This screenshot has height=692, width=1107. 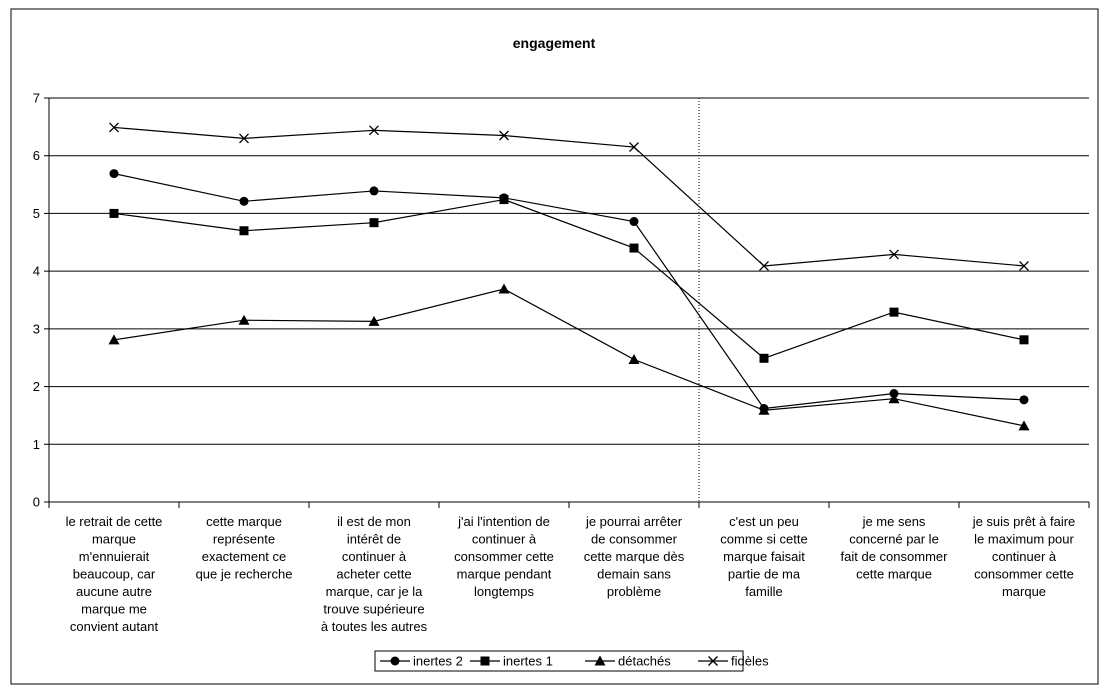 What do you see at coordinates (644, 661) in the screenshot?
I see `legend-label-detaches: détachés` at bounding box center [644, 661].